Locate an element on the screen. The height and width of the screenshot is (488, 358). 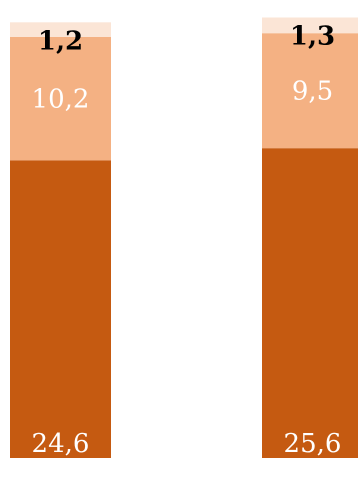
data-label-2-3: 1,3 is located at coordinates (312, 36).